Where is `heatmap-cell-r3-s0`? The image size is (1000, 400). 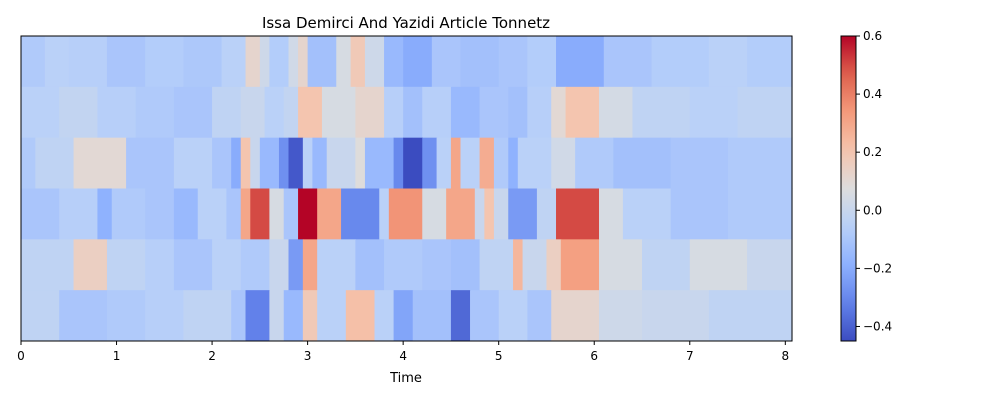 heatmap-cell-r3-s0 is located at coordinates (40, 214).